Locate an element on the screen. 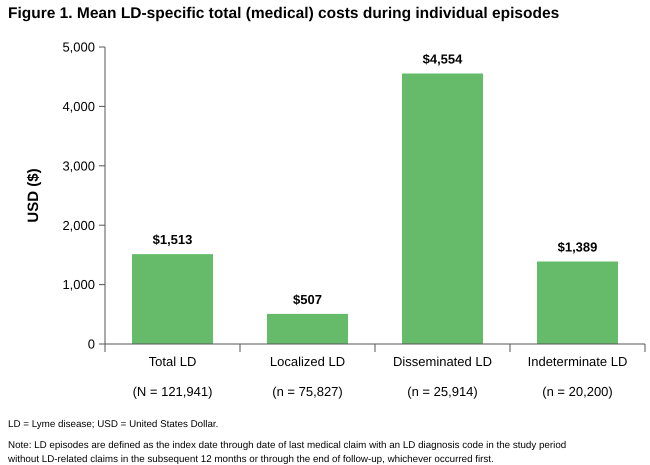 This screenshot has width=650, height=465. x-tick-label: Localized LD (n = 75,827) is located at coordinates (308, 376).